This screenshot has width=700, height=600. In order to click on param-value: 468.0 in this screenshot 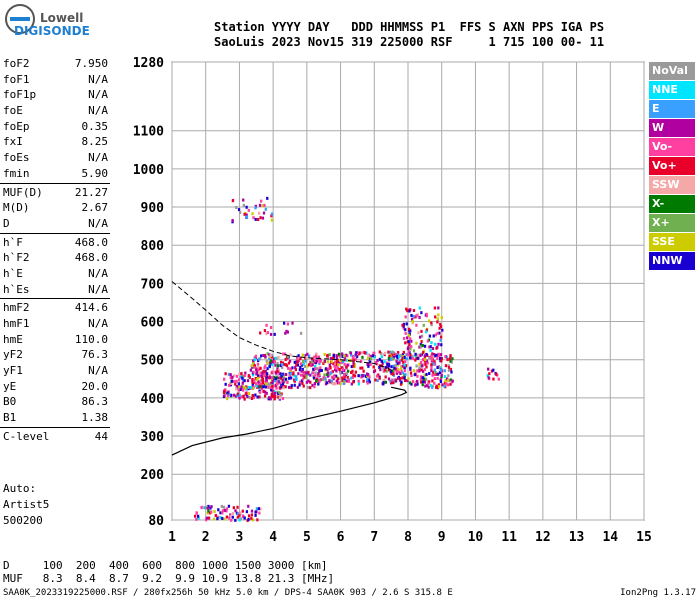, I will do `click(91, 258)`.